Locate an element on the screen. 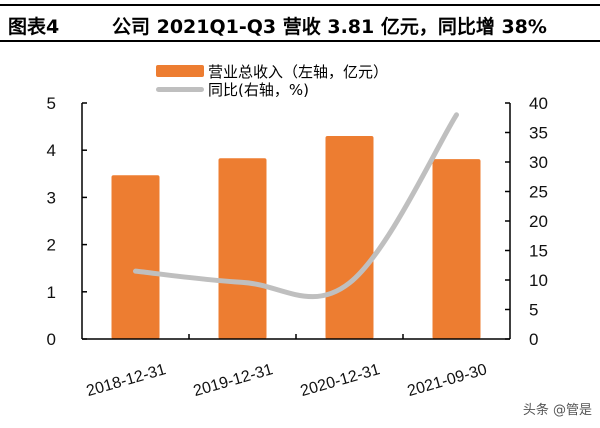 The width and height of the screenshot is (600, 428). right-axis-tick-label: 0 is located at coordinates (533, 339).